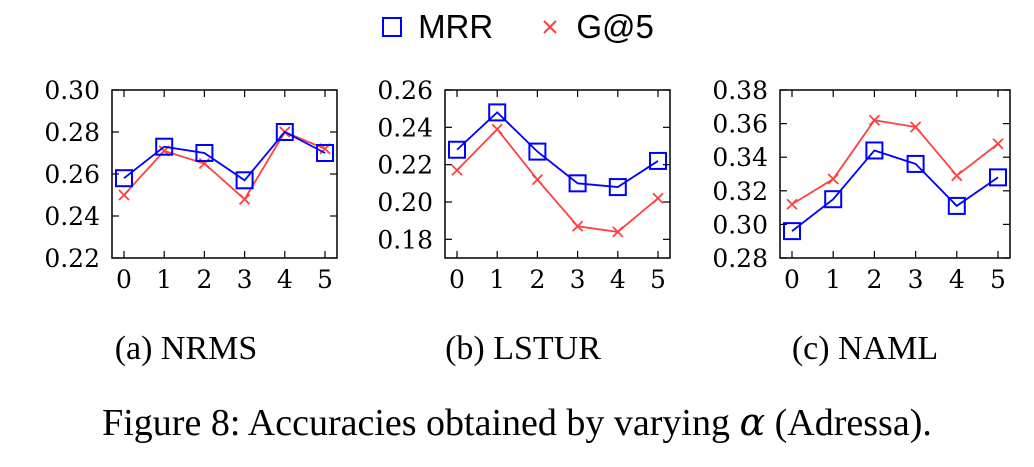 This screenshot has width=1034, height=467. What do you see at coordinates (523, 348) in the screenshot?
I see `subfigure-label-lstur: (b) LSTUR` at bounding box center [523, 348].